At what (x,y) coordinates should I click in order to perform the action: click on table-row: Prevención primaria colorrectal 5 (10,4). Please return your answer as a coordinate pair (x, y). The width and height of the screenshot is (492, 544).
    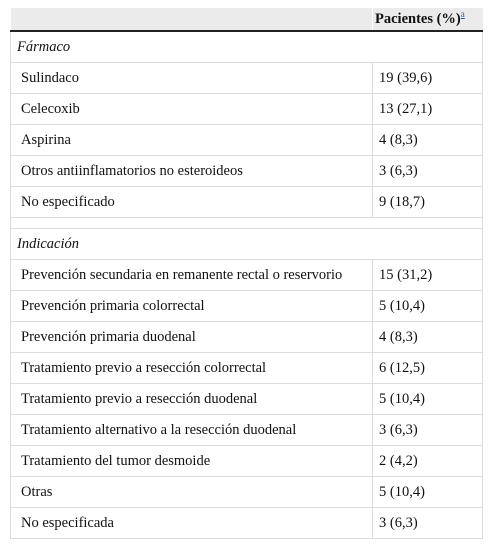
    Looking at the image, I should click on (246, 306).